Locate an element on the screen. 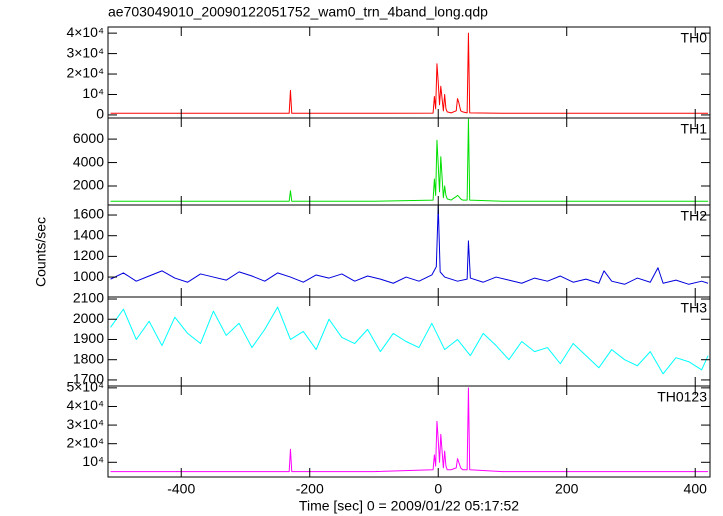  y-tick-label: 1700 is located at coordinates (88, 379).